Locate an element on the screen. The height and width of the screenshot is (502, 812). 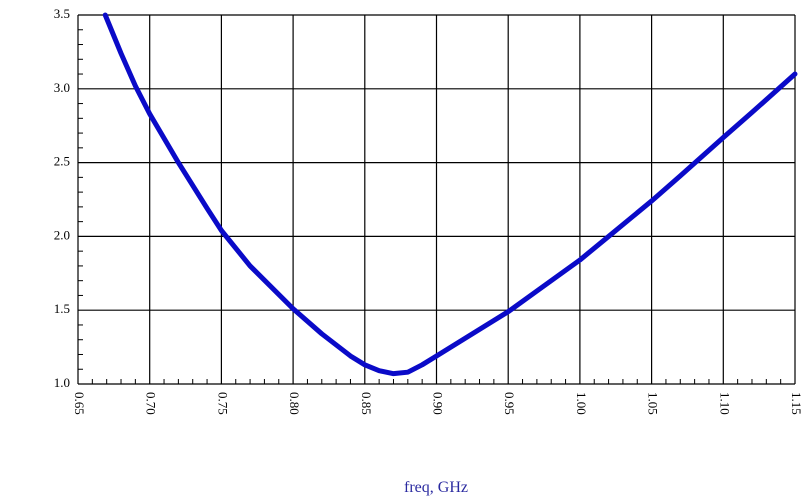
x-tick-label: 1.10 is located at coordinates (724, 403).